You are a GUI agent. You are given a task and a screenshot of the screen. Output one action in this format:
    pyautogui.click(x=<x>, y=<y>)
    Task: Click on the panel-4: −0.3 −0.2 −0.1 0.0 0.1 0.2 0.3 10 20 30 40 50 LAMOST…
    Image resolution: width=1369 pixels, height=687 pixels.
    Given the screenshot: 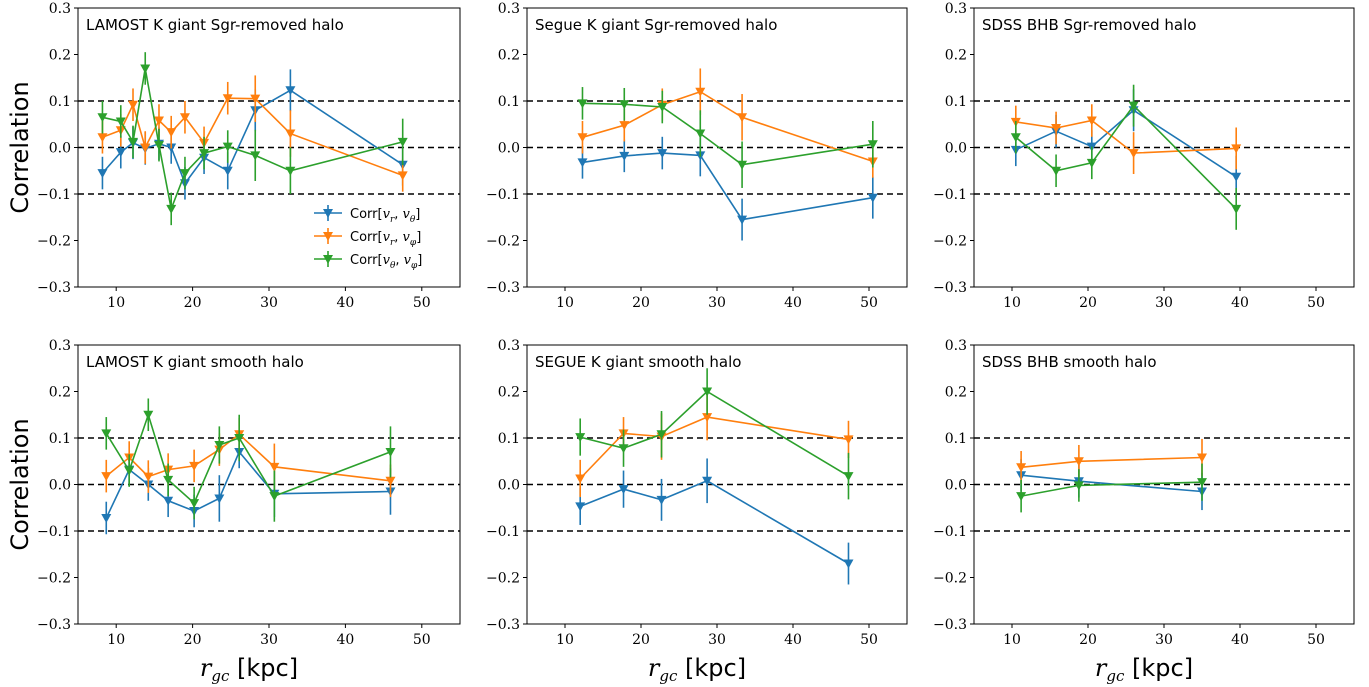 What is the action you would take?
    pyautogui.click(x=249, y=493)
    